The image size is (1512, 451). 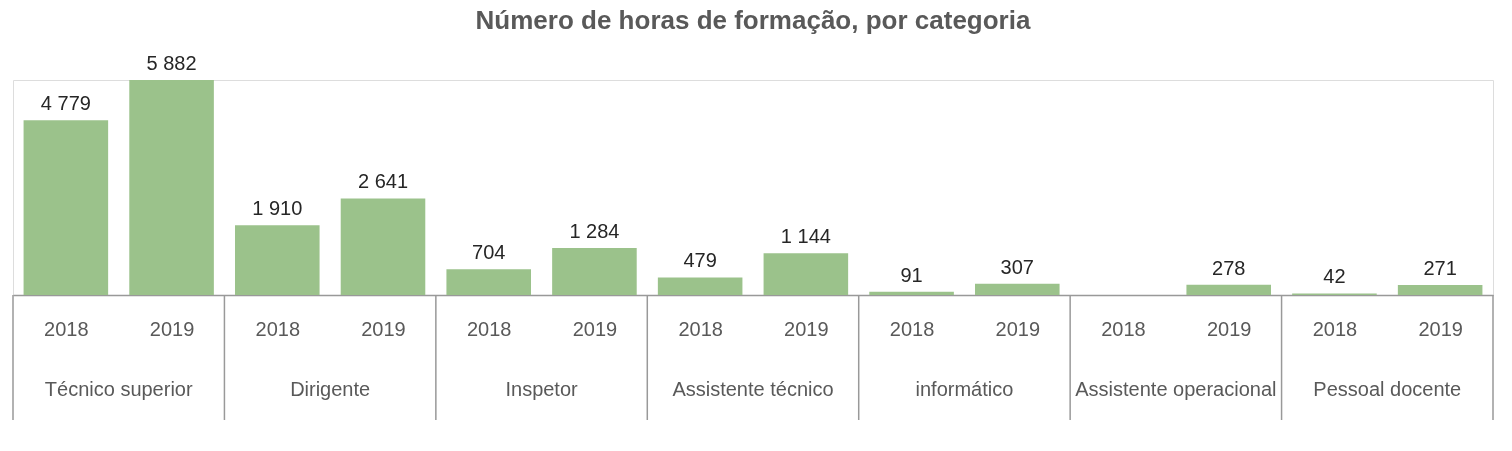 What do you see at coordinates (964, 389) in the screenshot?
I see `text: informático` at bounding box center [964, 389].